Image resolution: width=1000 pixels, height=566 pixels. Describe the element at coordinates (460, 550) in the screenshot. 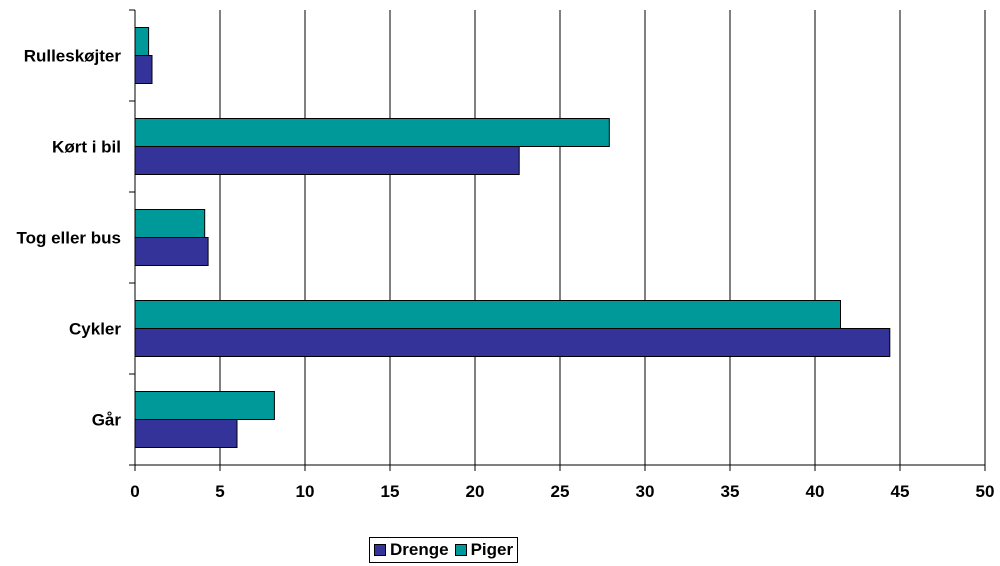

I see `legend-swatch-piger` at that location.